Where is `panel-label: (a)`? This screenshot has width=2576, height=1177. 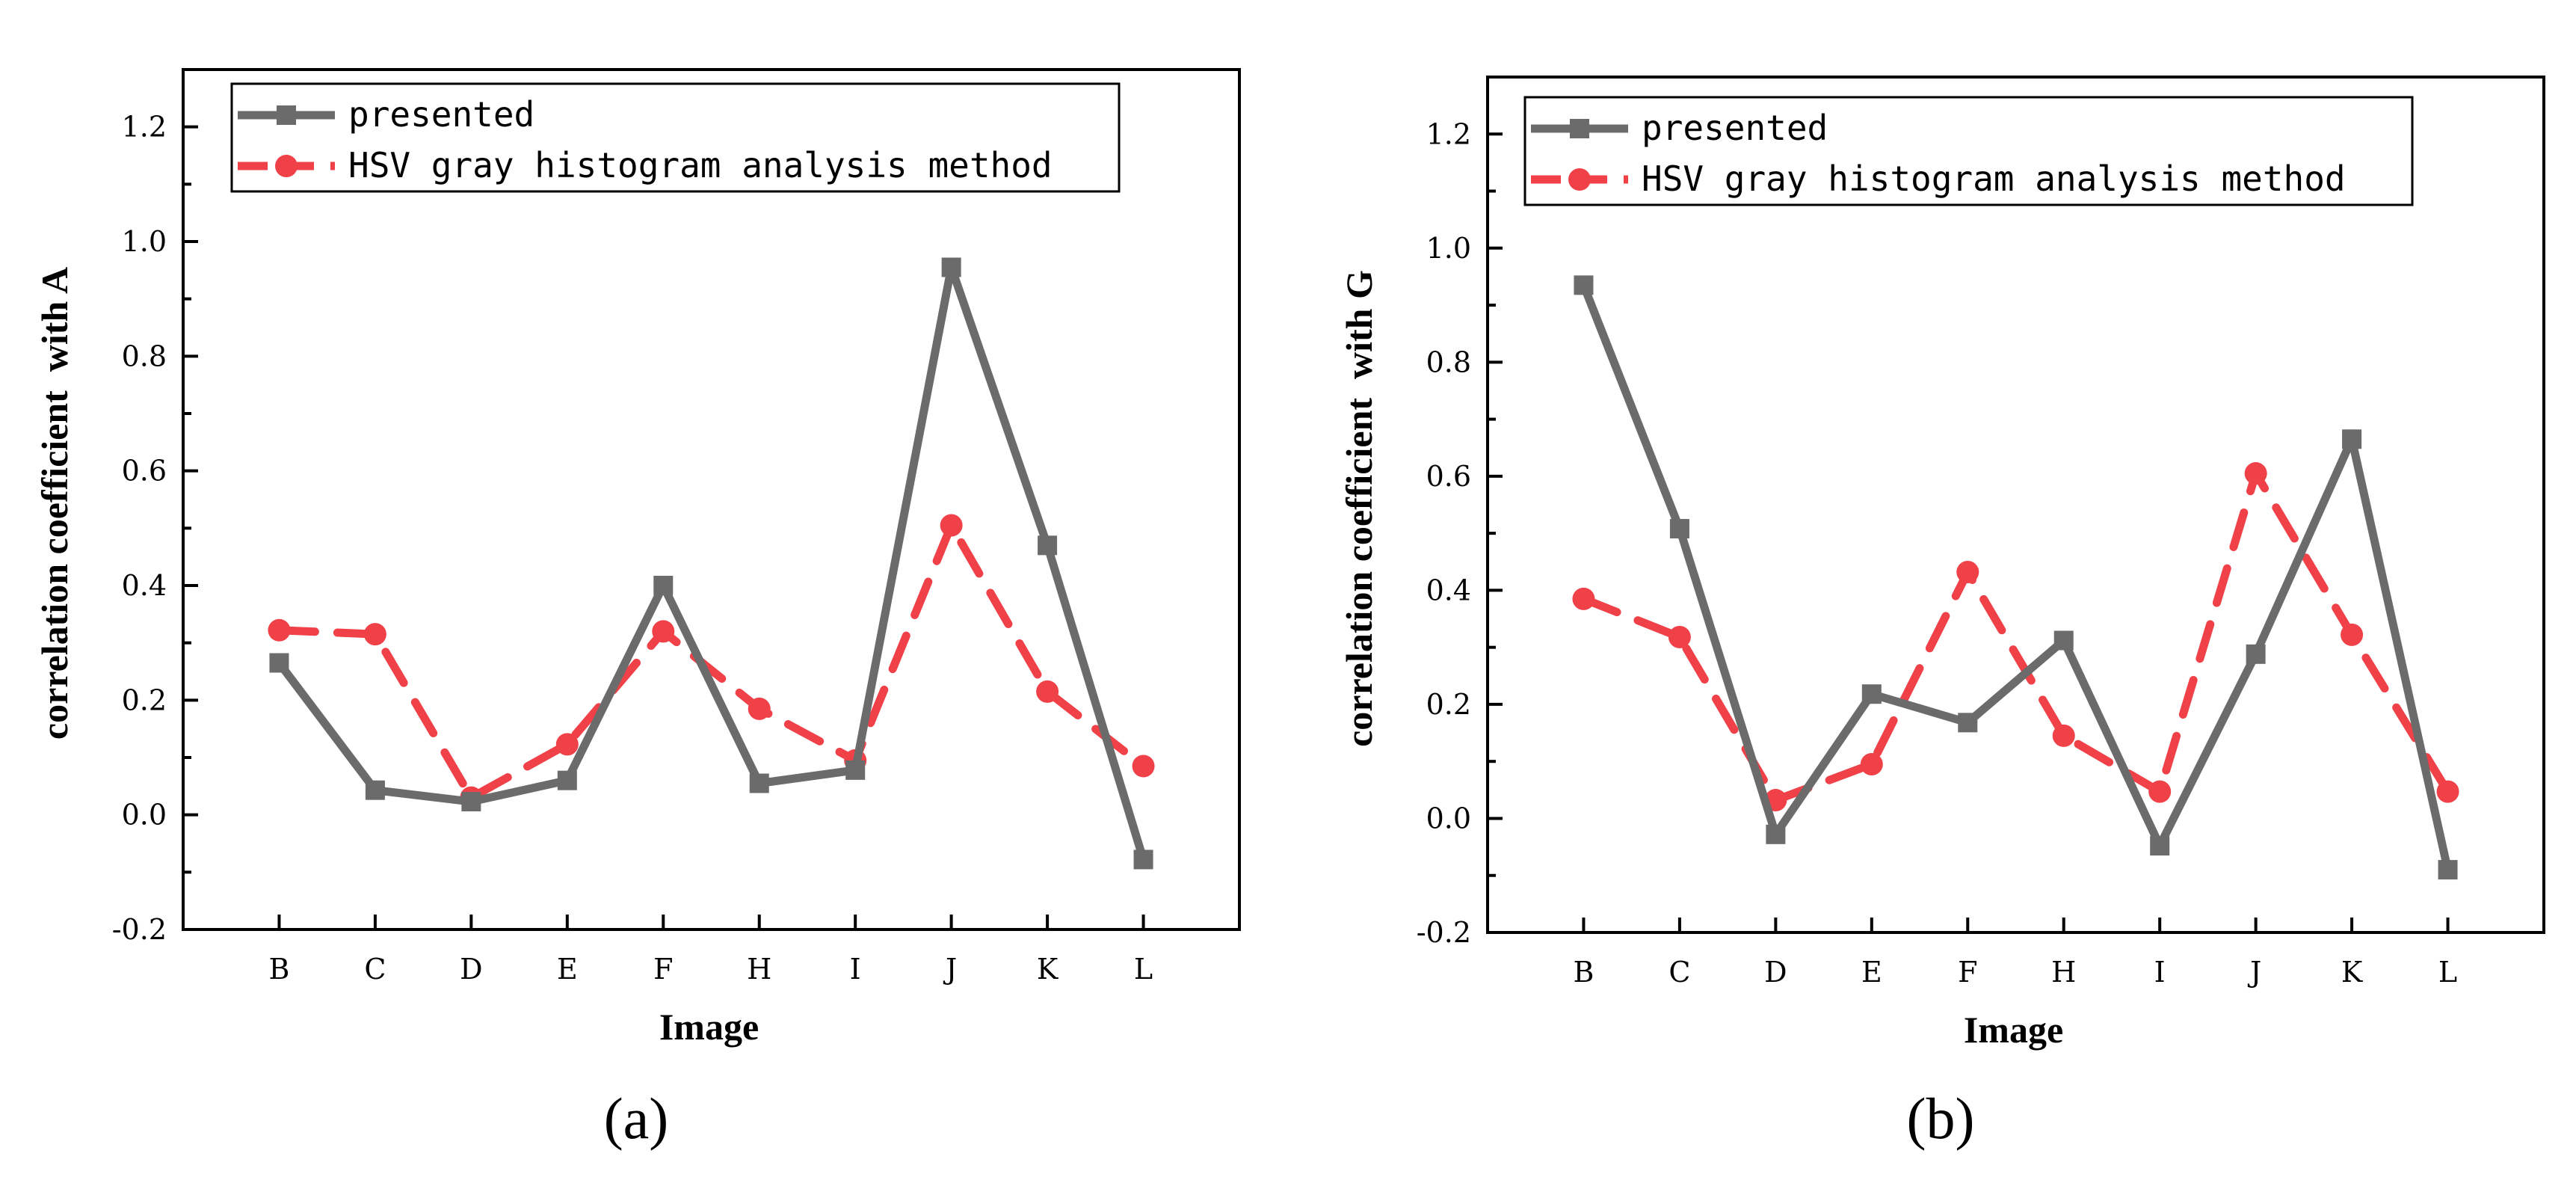
panel-label: (a) is located at coordinates (636, 1118).